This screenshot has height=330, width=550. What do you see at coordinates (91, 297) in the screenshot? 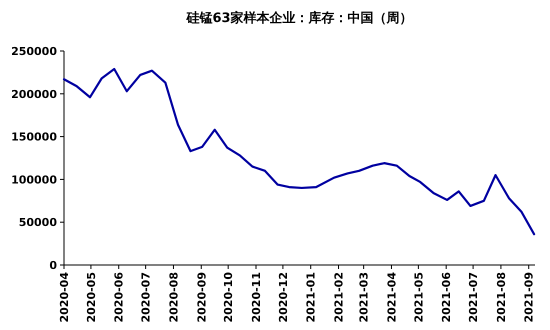
I see `x-tick-label: 2020-05` at bounding box center [91, 297].